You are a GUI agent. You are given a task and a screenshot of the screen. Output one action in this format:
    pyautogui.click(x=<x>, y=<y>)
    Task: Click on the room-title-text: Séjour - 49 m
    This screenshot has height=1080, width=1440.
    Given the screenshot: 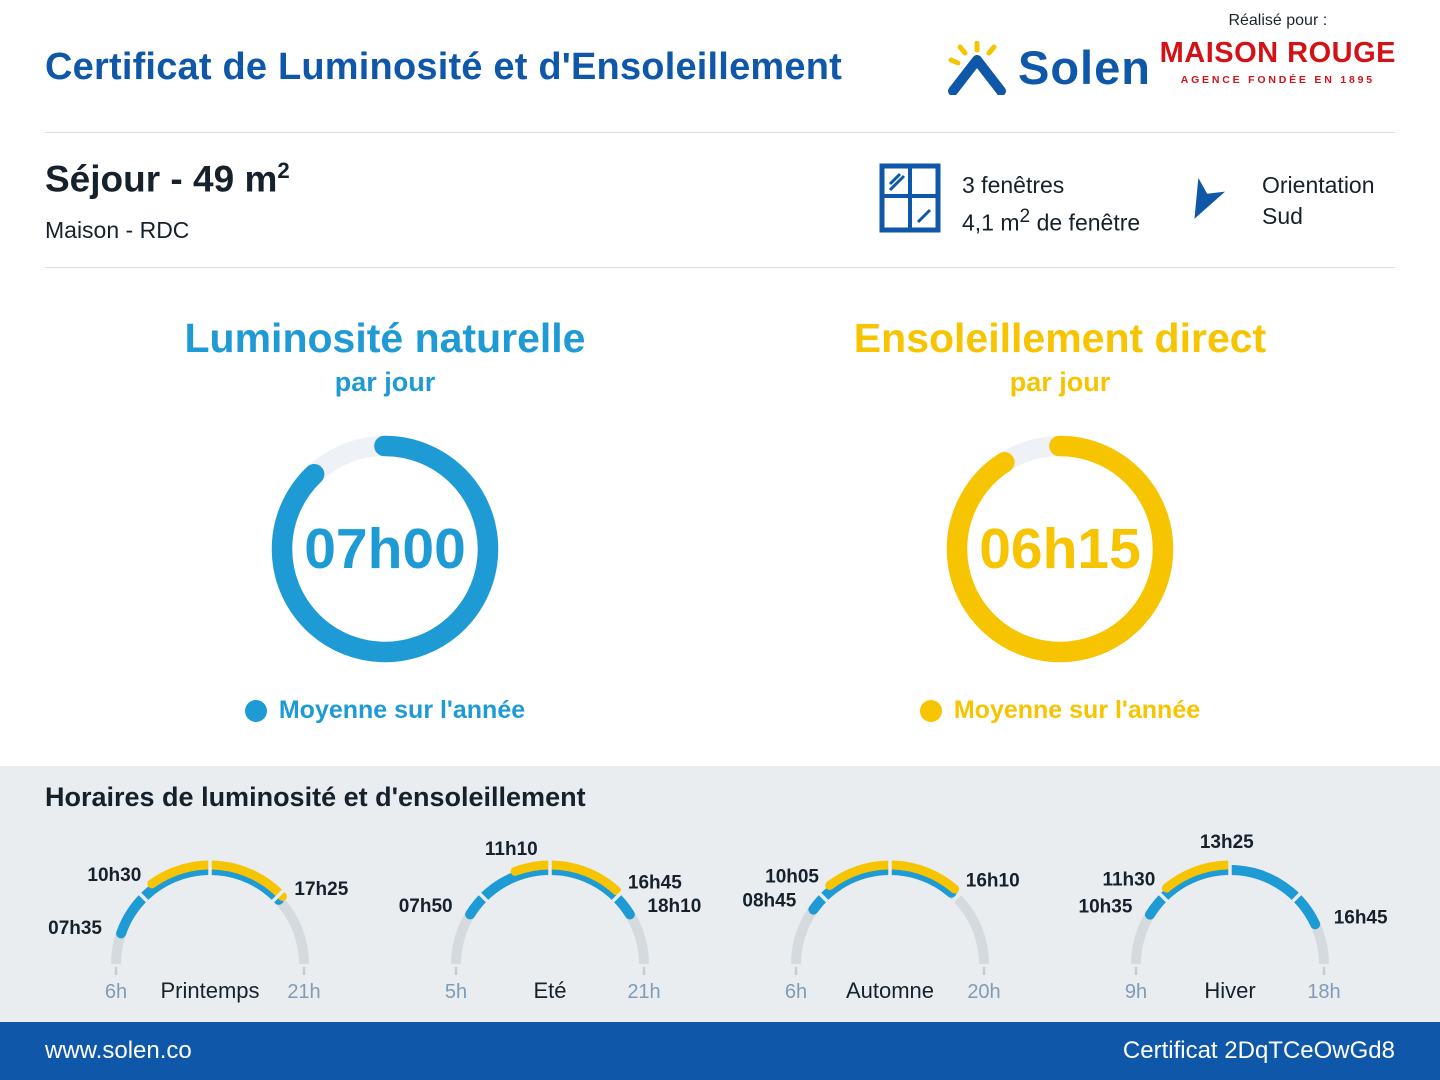 What is the action you would take?
    pyautogui.click(x=161, y=179)
    